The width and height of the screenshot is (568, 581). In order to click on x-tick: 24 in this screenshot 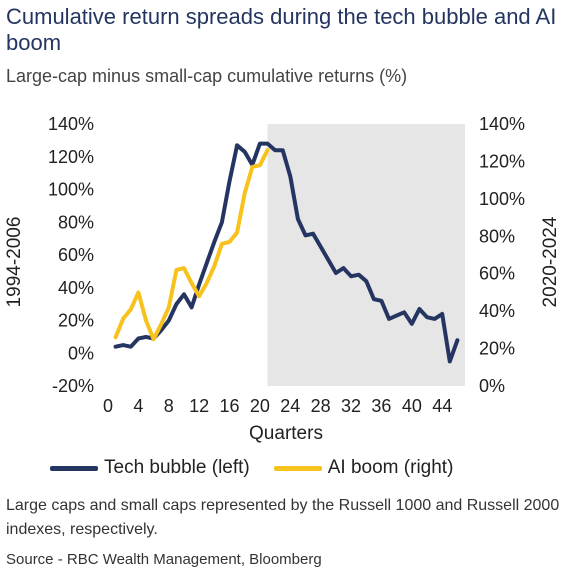, I will do `click(290, 406)`.